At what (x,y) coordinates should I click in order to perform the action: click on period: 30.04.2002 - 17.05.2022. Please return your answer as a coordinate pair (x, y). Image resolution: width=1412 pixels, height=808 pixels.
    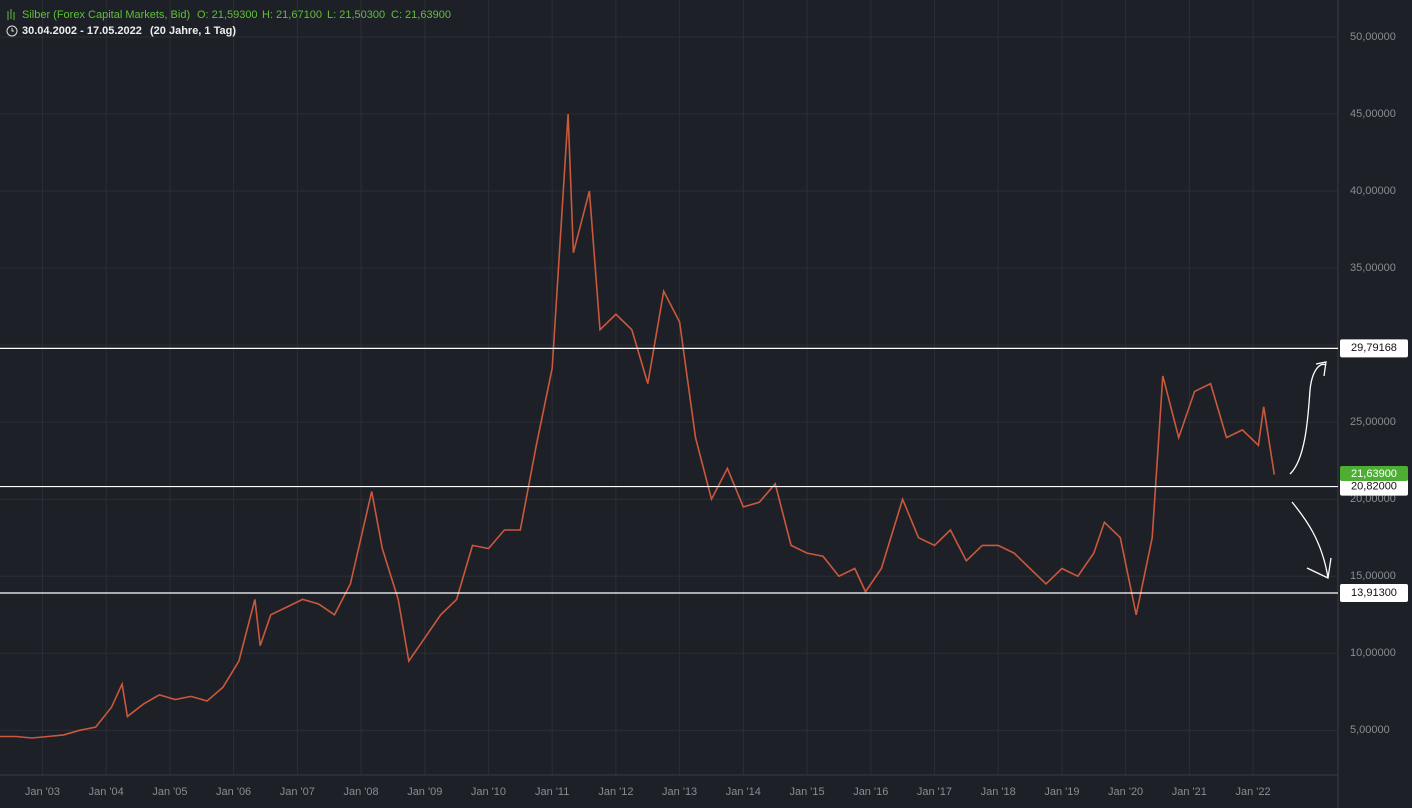
    Looking at the image, I should click on (82, 31).